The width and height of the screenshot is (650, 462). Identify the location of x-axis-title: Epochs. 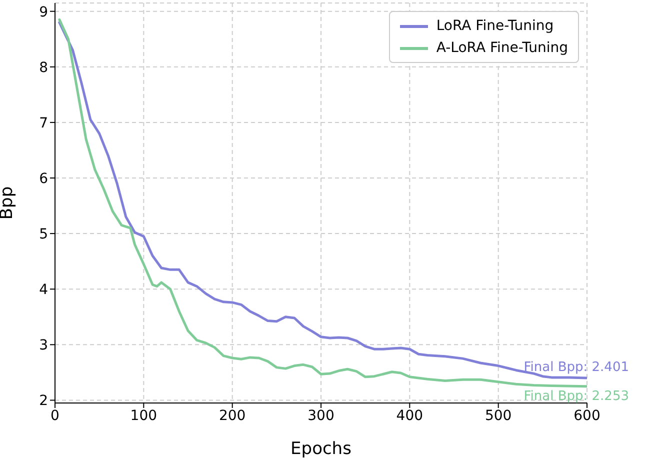
(321, 449).